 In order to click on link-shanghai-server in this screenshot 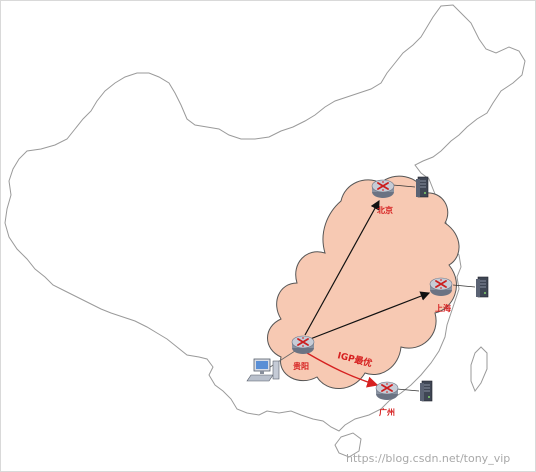, I will do `click(464, 286)`.